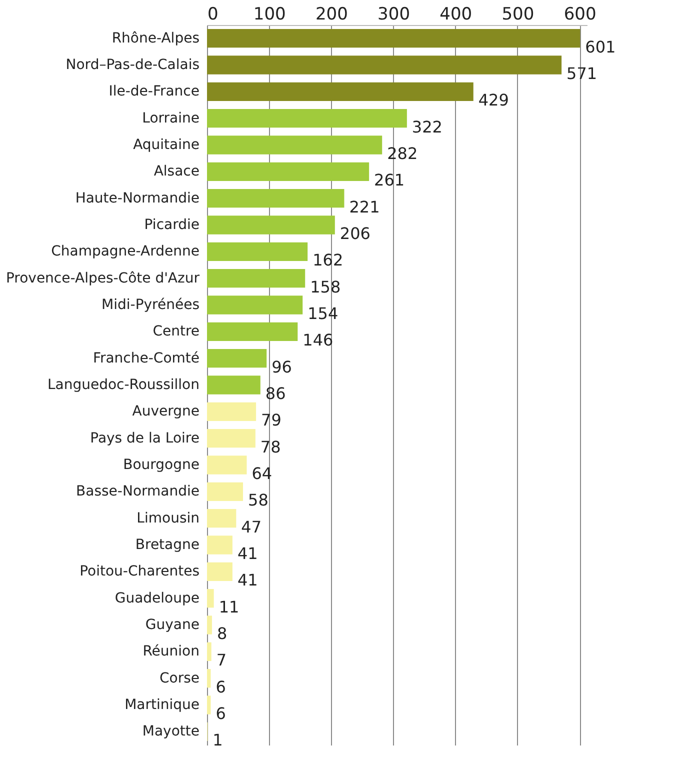 This screenshot has width=678, height=774. Describe the element at coordinates (221, 660) in the screenshot. I see `data-label: 7` at that location.